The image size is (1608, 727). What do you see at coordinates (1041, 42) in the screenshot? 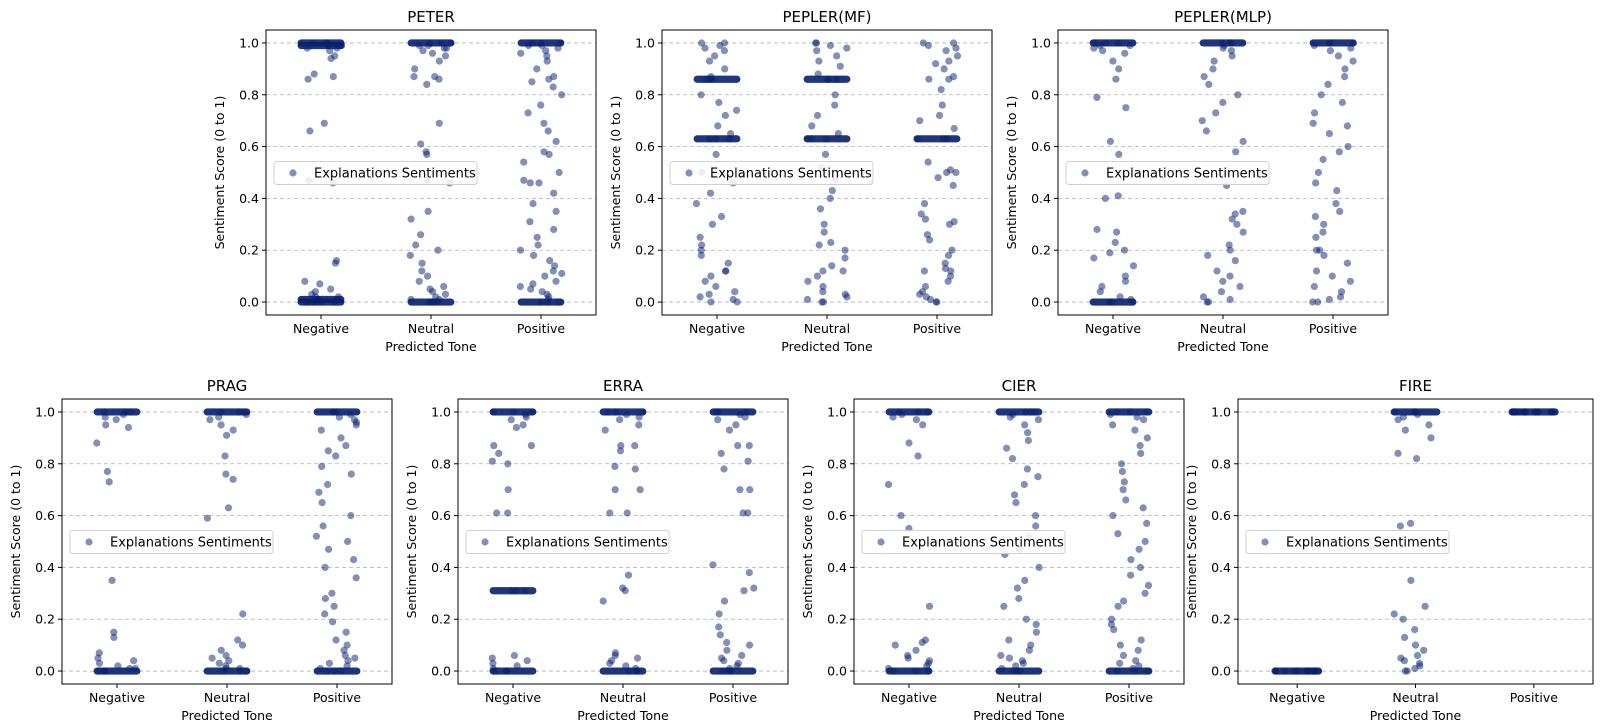
I see `y-tick-label: 1.0` at bounding box center [1041, 42].